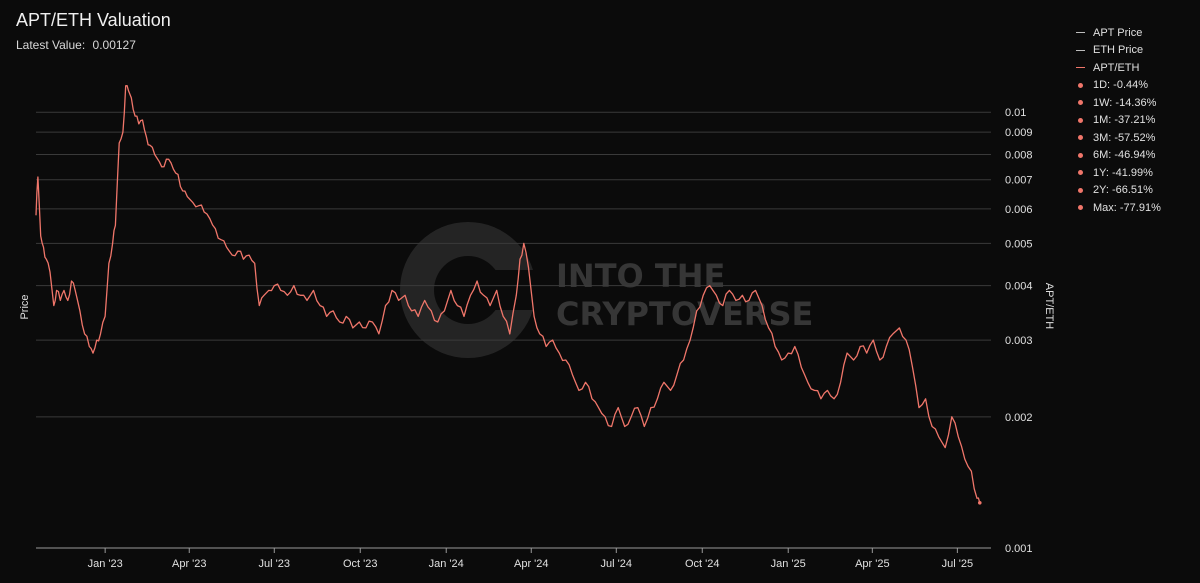 This screenshot has width=1200, height=583. I want to click on y-tick-label: 0.01, so click(1015, 113).